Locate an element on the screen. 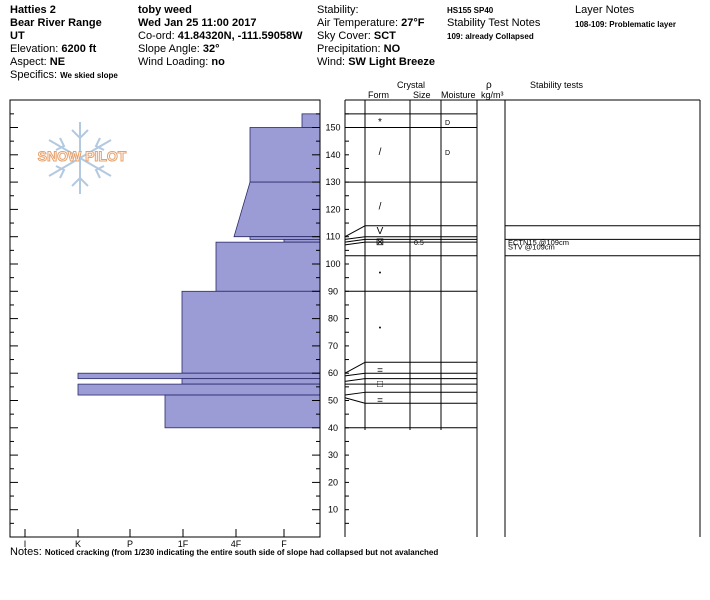 This screenshot has width=710, height=600. height-label-130: 130 is located at coordinates (332, 182).